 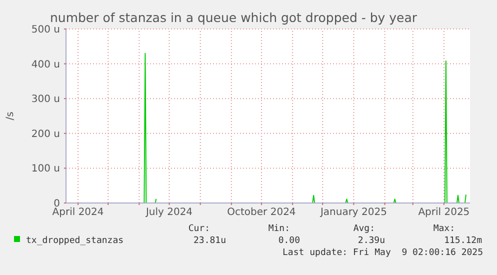 What do you see at coordinates (78, 212) in the screenshot?
I see `x-tick-label: April 2024` at bounding box center [78, 212].